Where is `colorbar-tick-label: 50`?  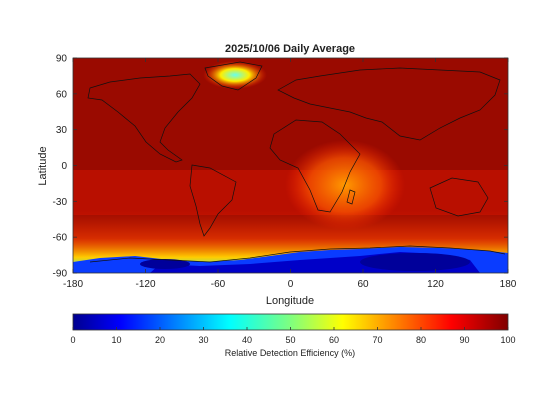
colorbar-tick-label: 50 is located at coordinates (290, 340).